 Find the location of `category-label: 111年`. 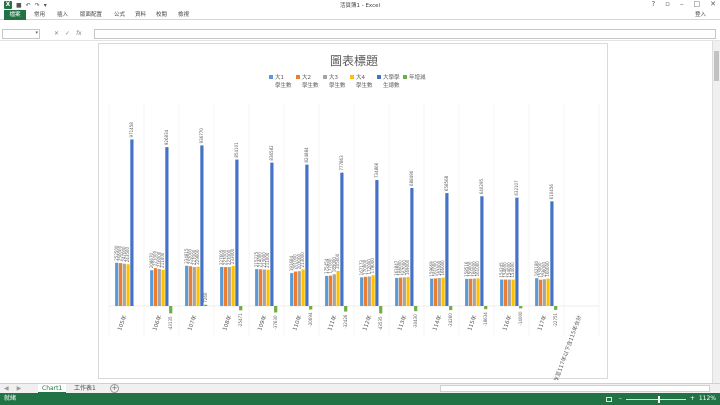

category-label: 111年 is located at coordinates (331, 322).